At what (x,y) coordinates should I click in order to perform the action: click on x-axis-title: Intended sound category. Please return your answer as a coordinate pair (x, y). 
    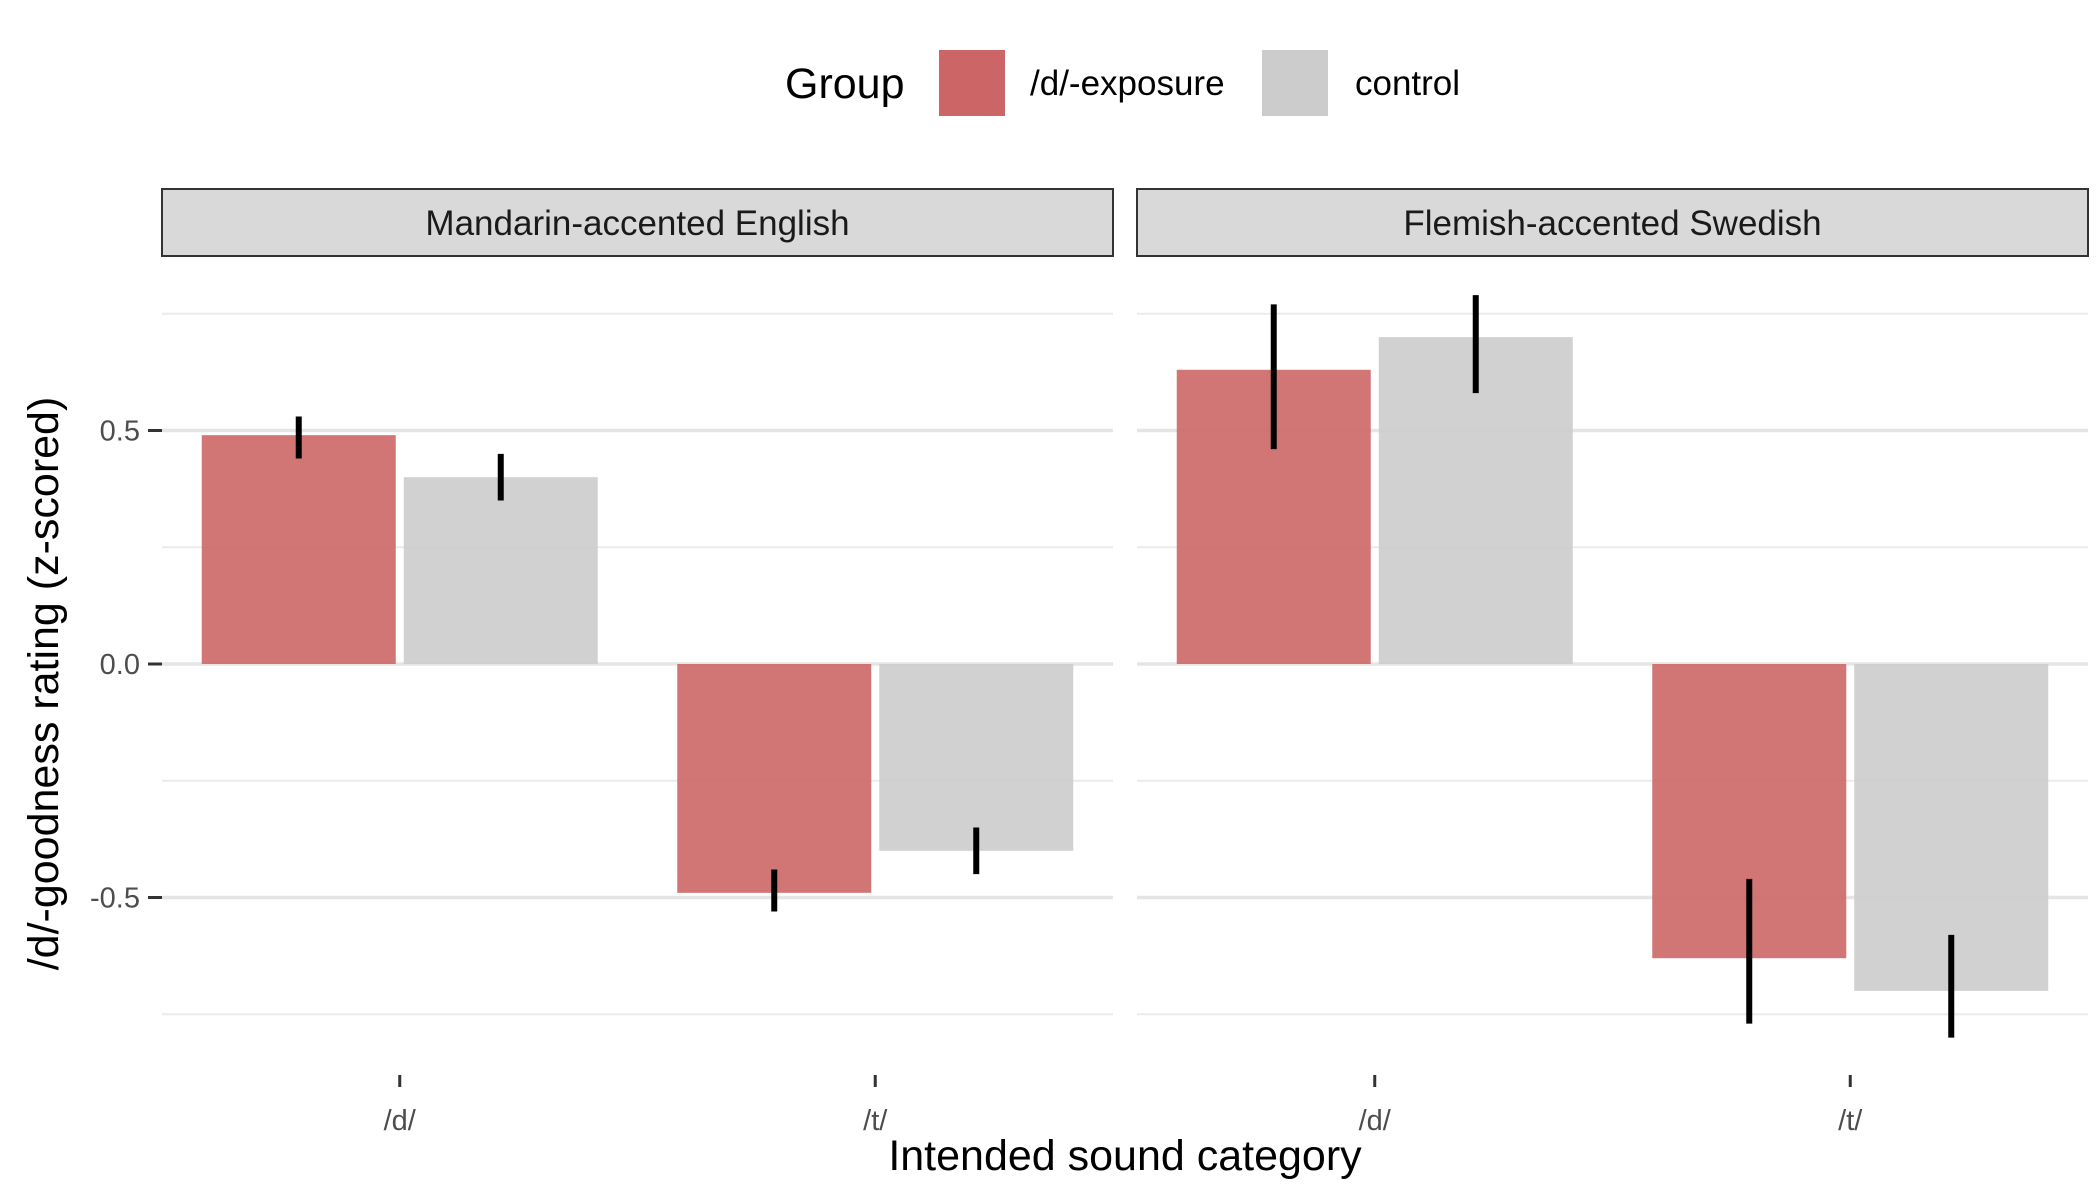
    Looking at the image, I should click on (1125, 1156).